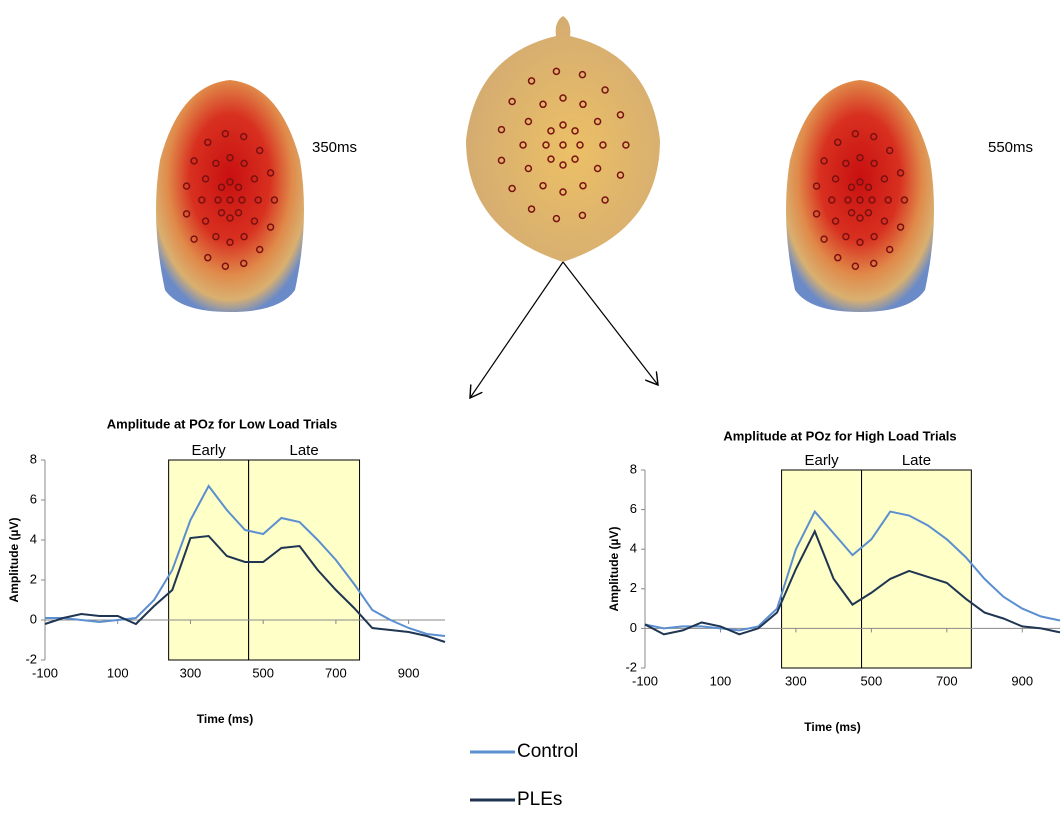  What do you see at coordinates (547, 751) in the screenshot?
I see `legend-label: Control` at bounding box center [547, 751].